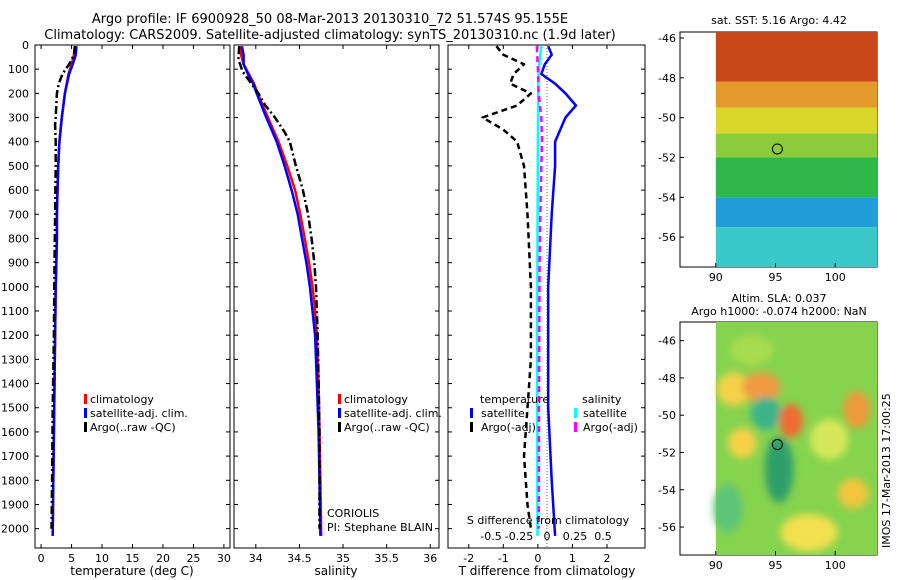 The width and height of the screenshot is (900, 580). Describe the element at coordinates (85, 399) in the screenshot. I see `legend-swatch-climatology` at that location.